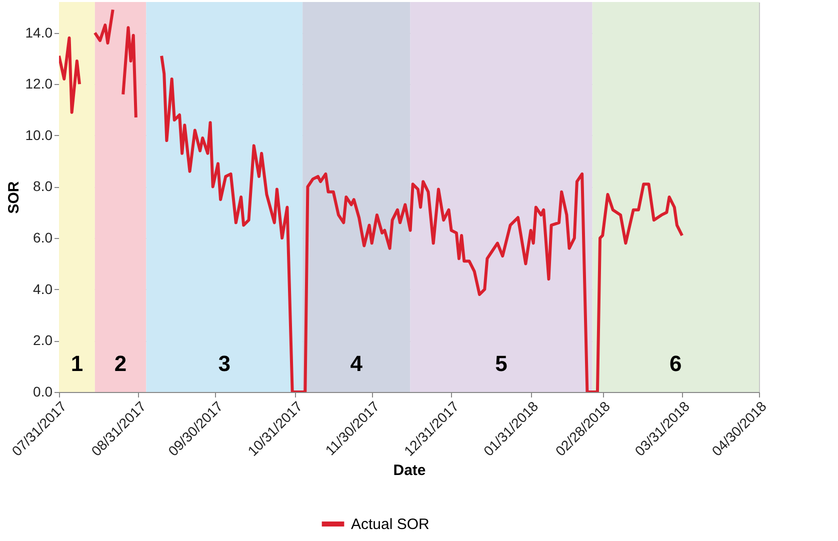 This screenshot has height=541, width=838. Describe the element at coordinates (43, 392) in the screenshot. I see `y-tick-label: 0.0` at that location.